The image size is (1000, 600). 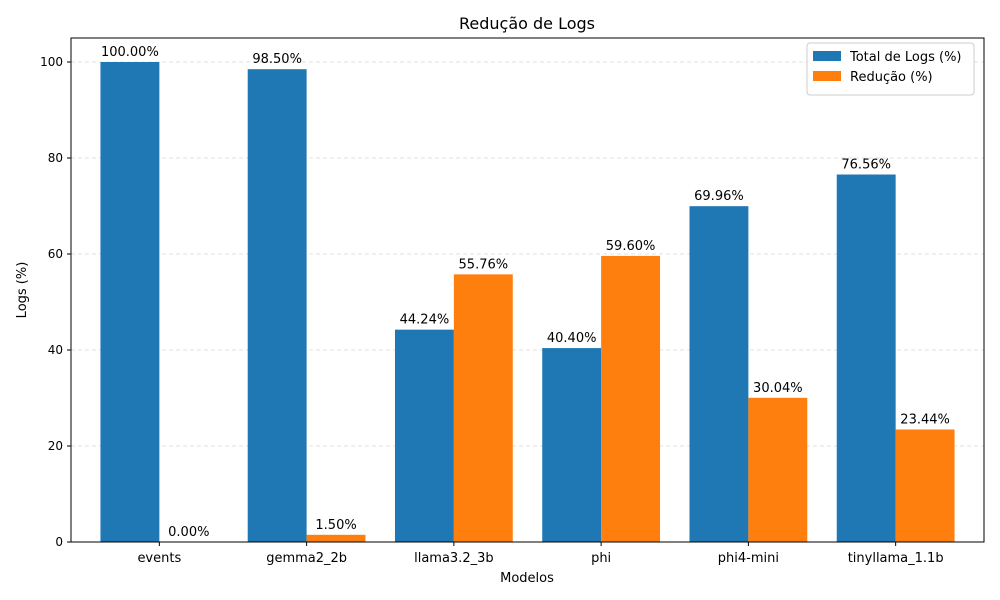 What do you see at coordinates (277, 59) in the screenshot?
I see `data-label: 98.50%` at bounding box center [277, 59].